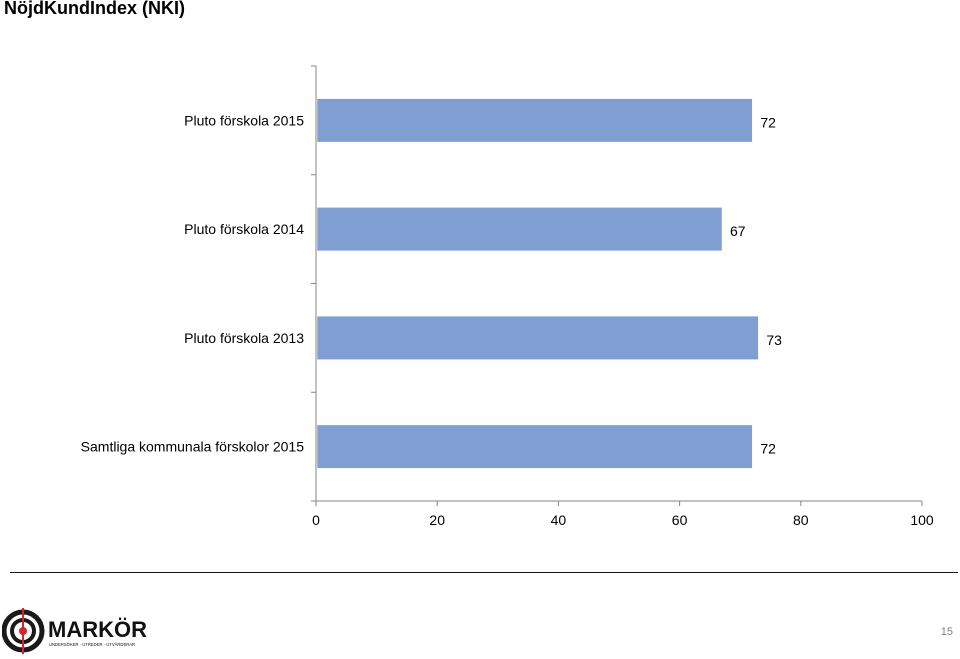  I want to click on category-label: Samtliga kommunala förskolor 2015, so click(193, 447).